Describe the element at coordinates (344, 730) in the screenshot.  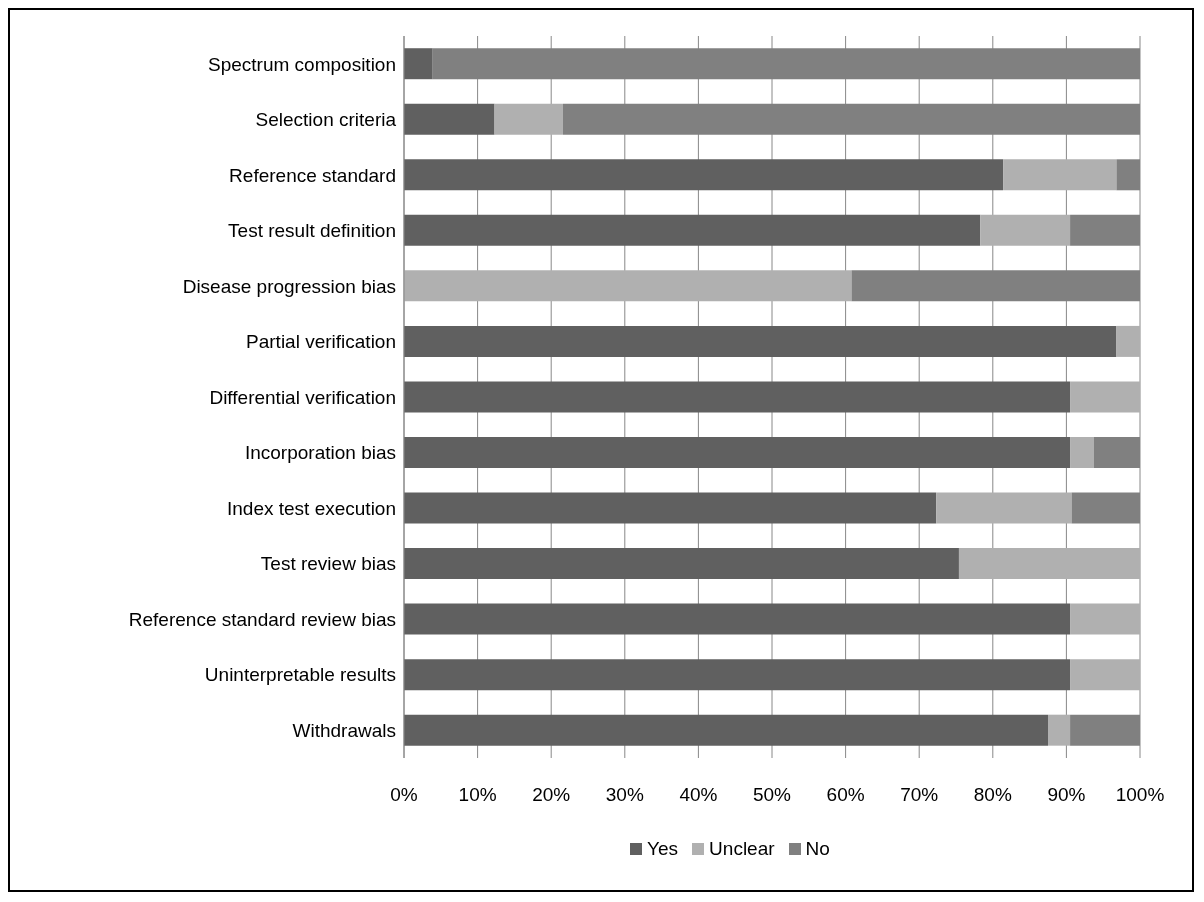
I see `y-tick-label: Withdrawals` at that location.